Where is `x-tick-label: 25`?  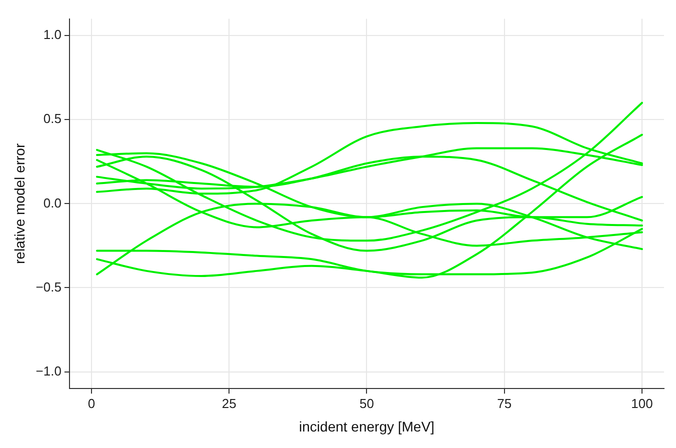 x-tick-label: 25 is located at coordinates (229, 403).